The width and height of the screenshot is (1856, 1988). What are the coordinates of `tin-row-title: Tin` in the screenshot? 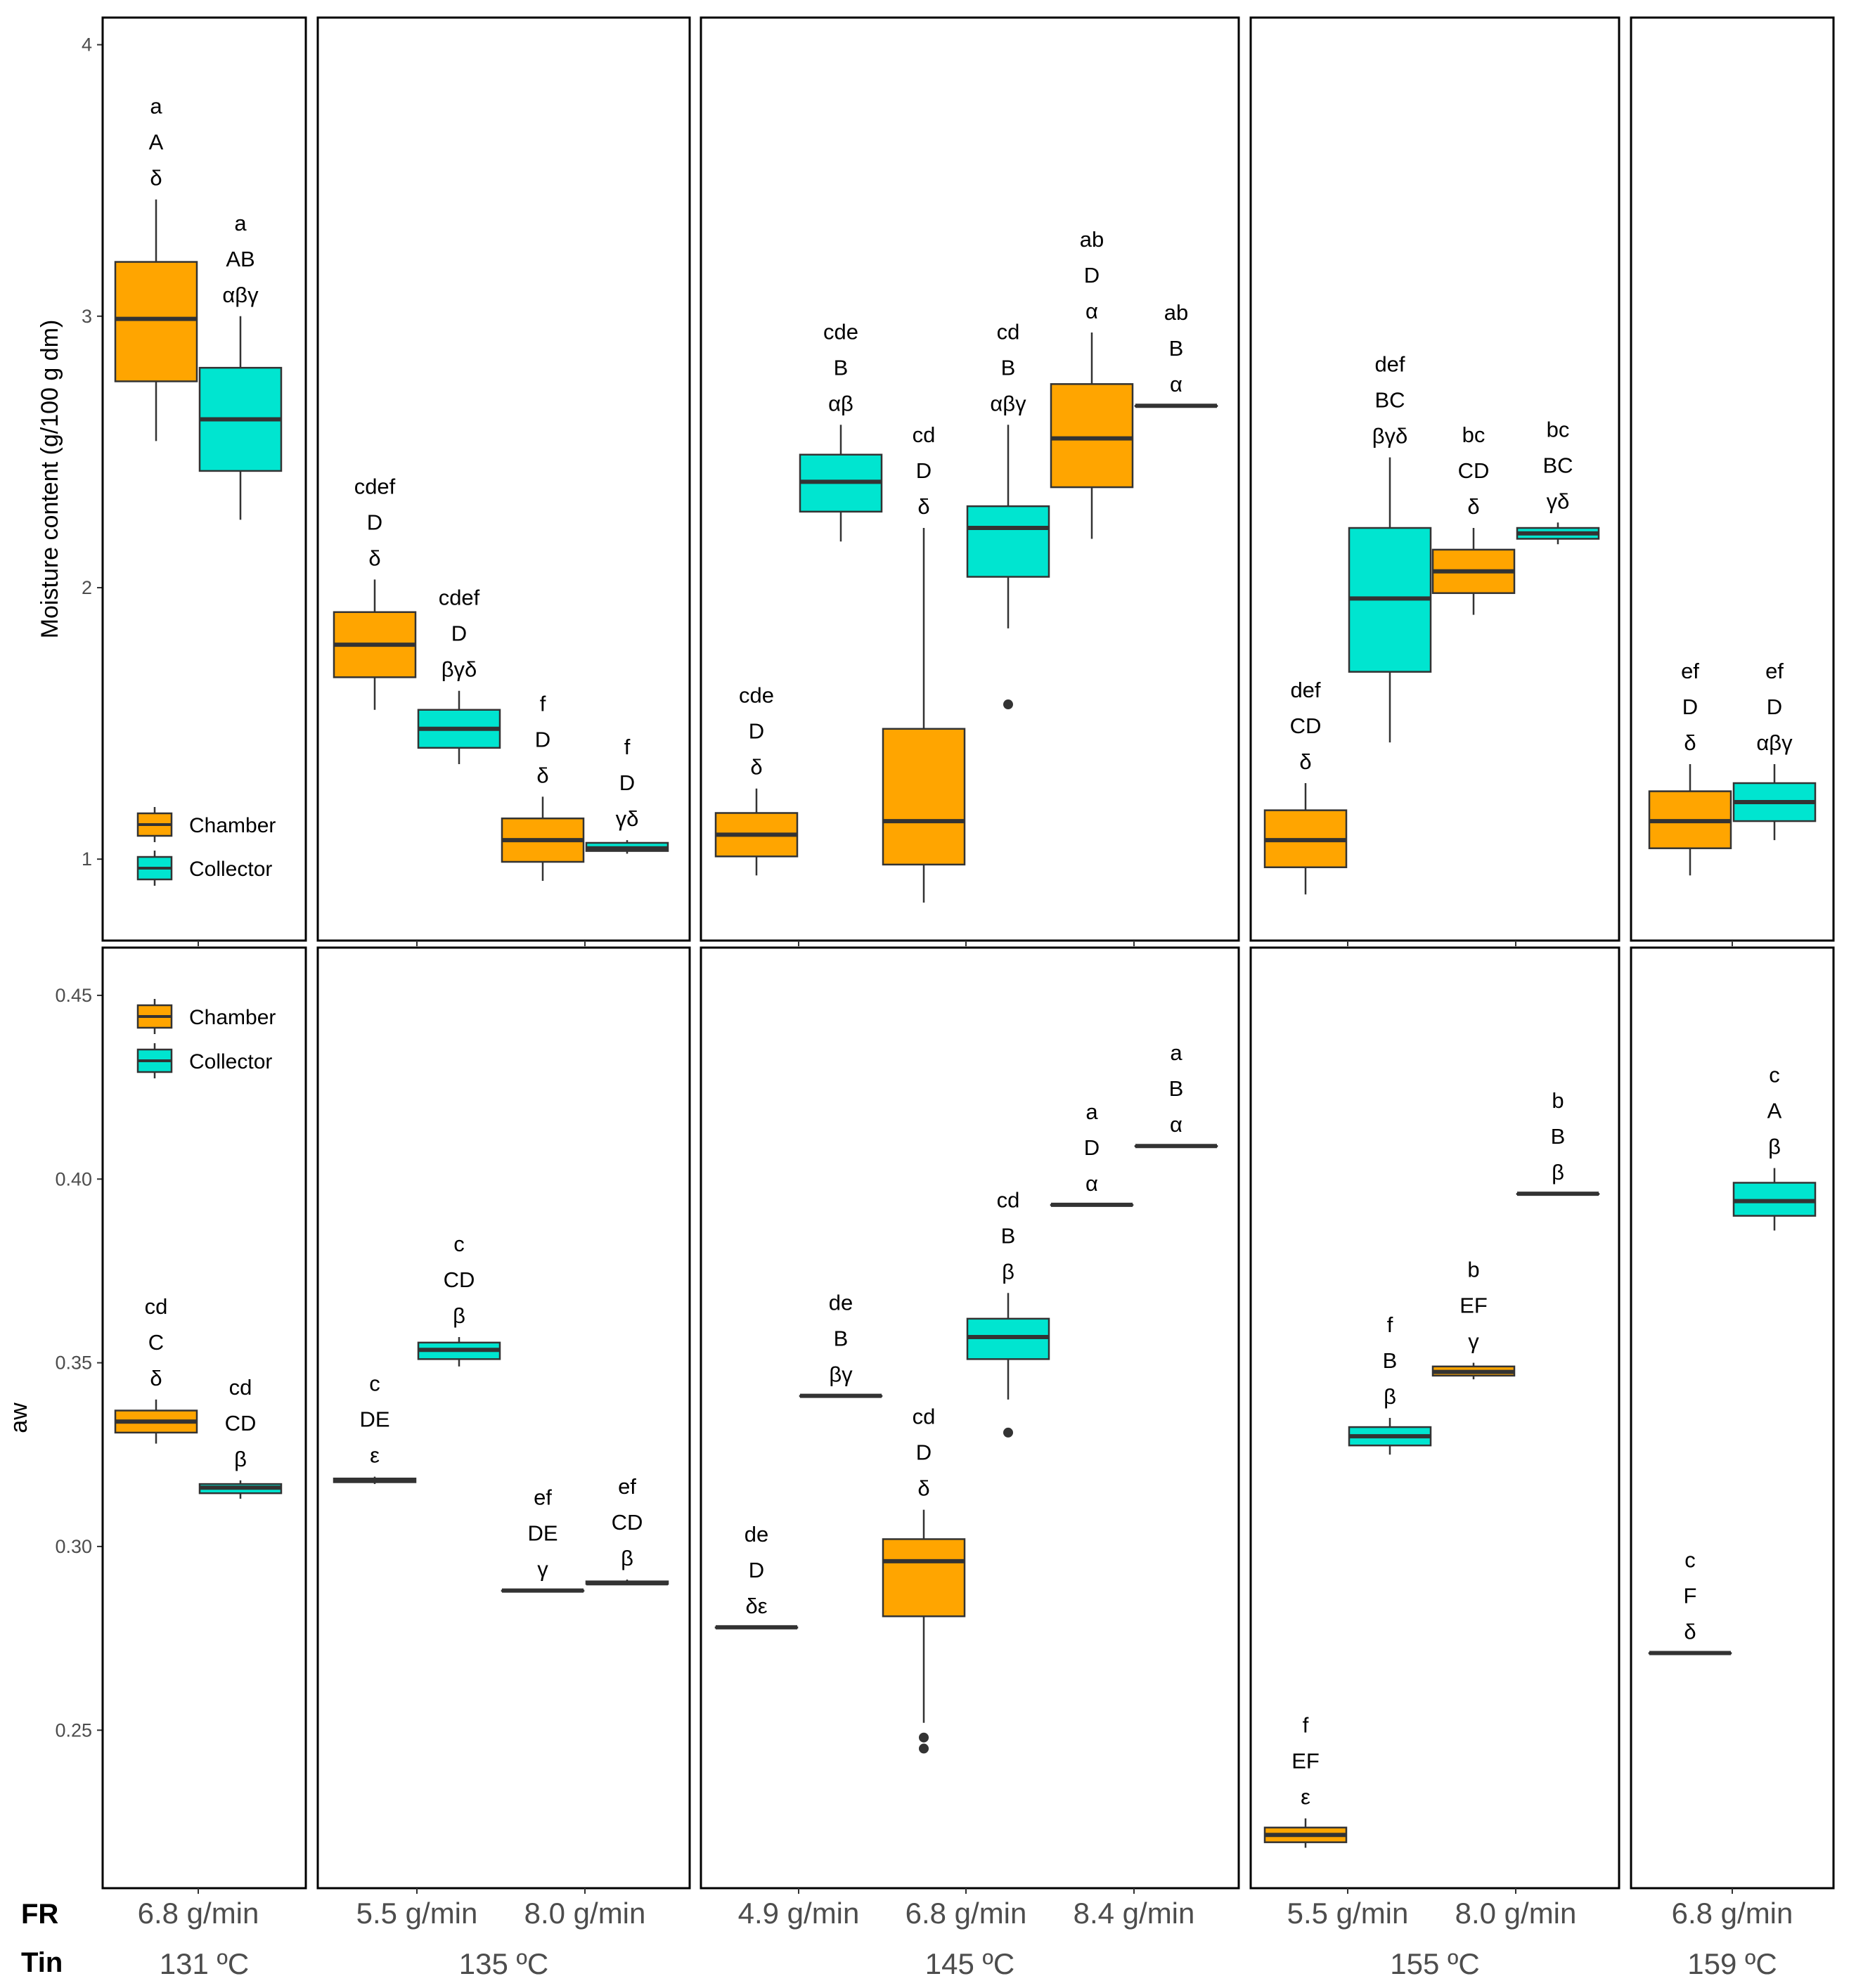 It's located at (42, 1962).